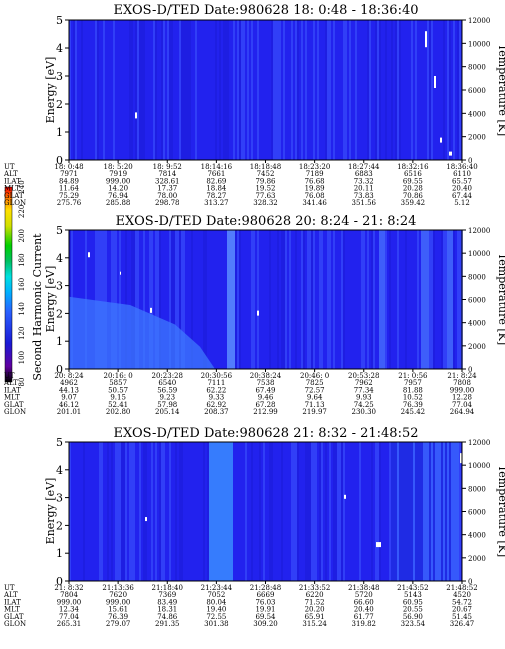 This screenshot has width=505, height=649. I want to click on table-cell: 6669, so click(266, 595).